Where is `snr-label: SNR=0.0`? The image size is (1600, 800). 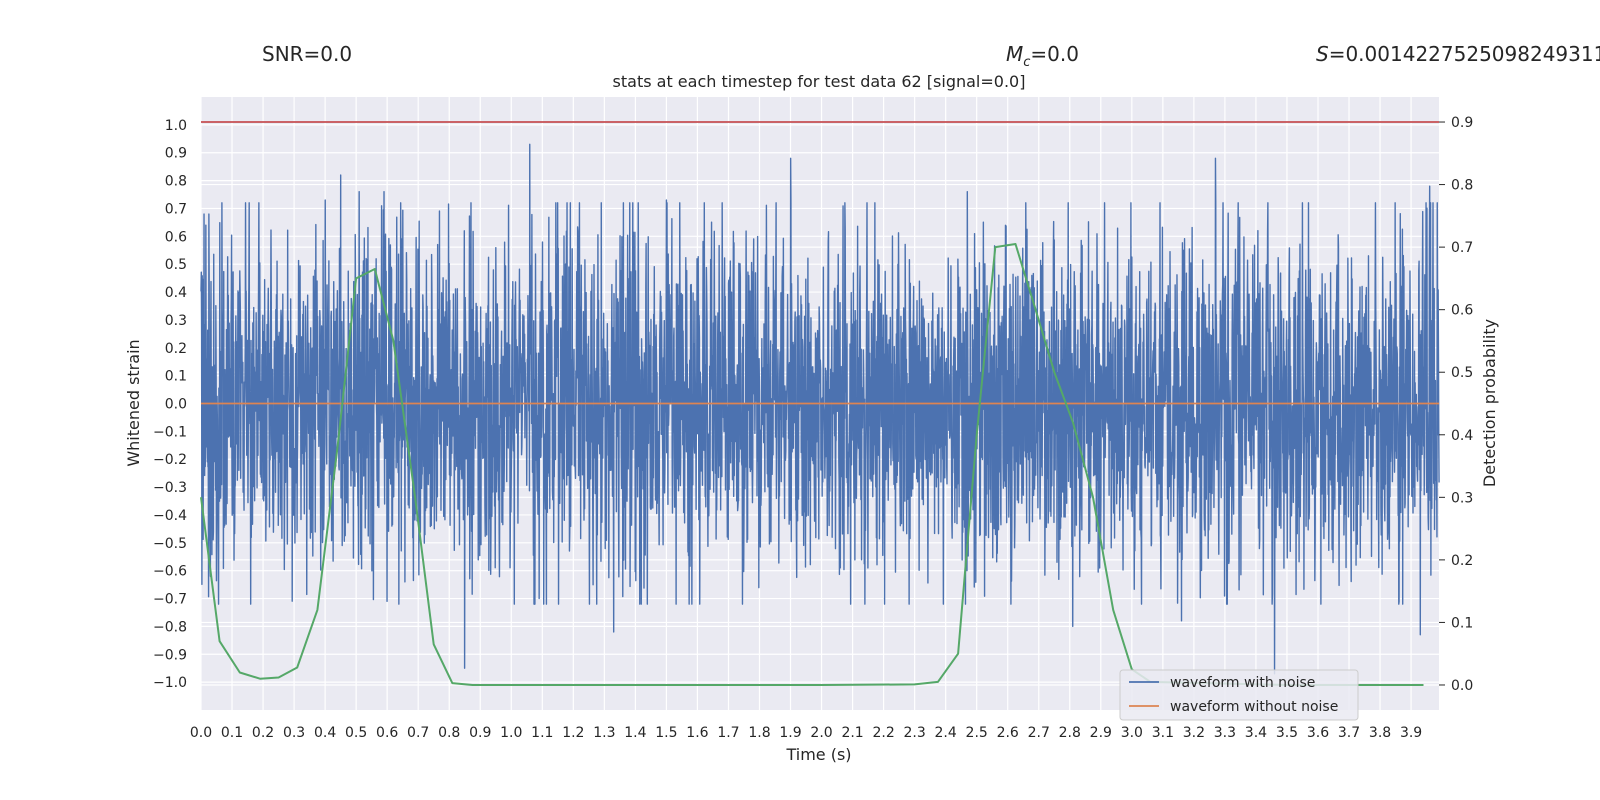 snr-label: SNR=0.0 is located at coordinates (307, 54).